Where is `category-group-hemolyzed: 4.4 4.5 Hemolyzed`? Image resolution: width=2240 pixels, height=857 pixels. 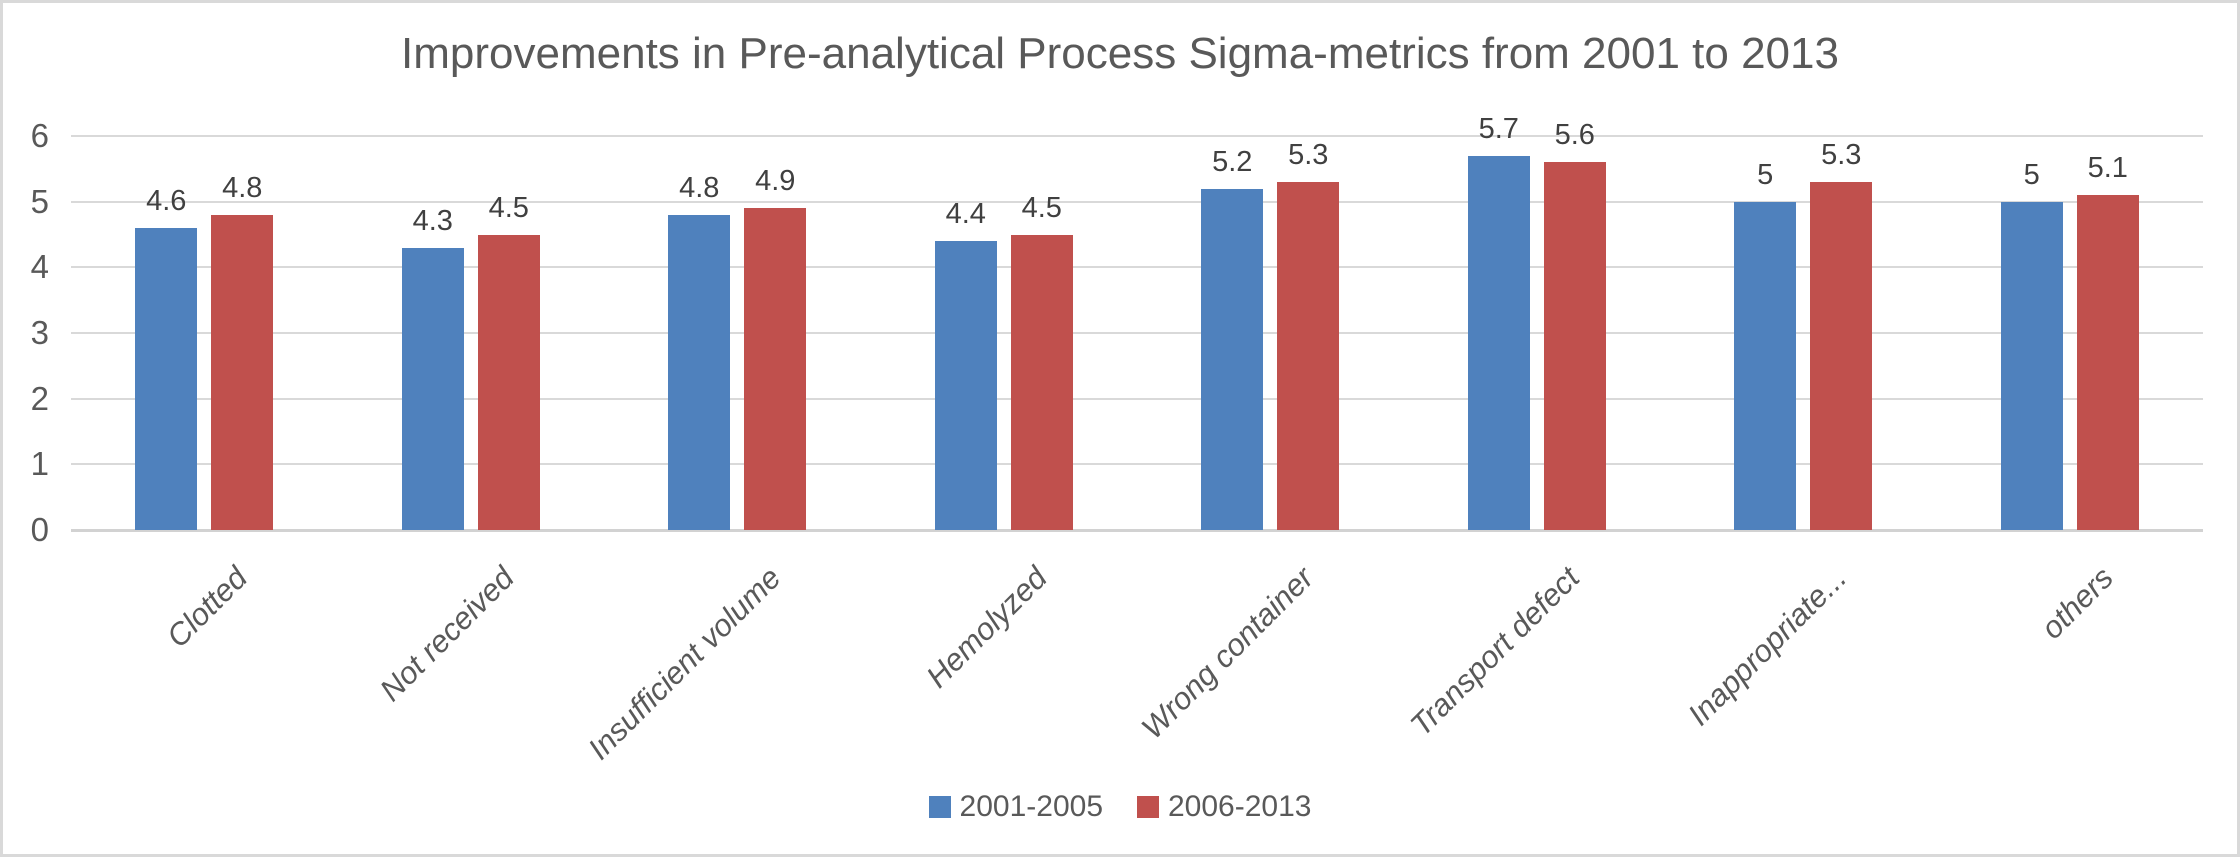
category-group-hemolyzed: 4.4 4.5 Hemolyzed is located at coordinates (1004, 415).